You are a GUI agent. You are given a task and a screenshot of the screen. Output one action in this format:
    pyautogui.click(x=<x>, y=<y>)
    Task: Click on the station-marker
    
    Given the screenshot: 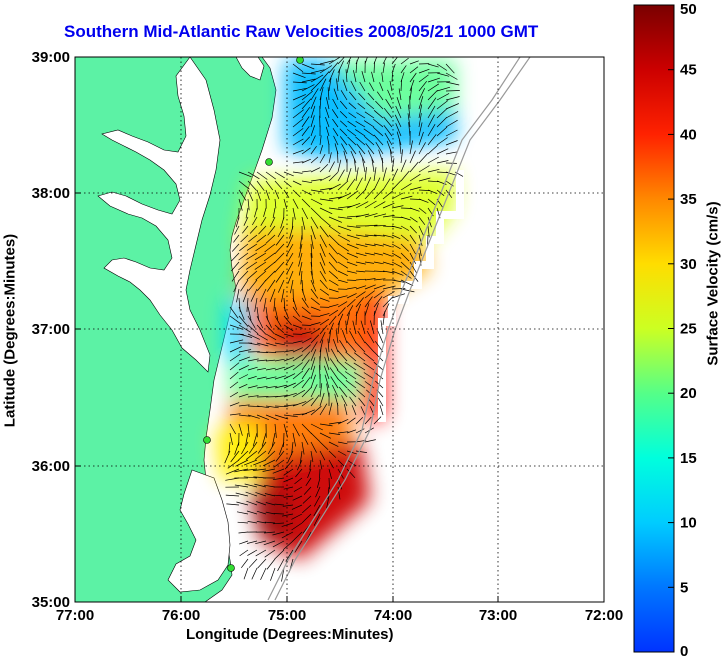 What is the action you would take?
    pyautogui.click(x=207, y=440)
    